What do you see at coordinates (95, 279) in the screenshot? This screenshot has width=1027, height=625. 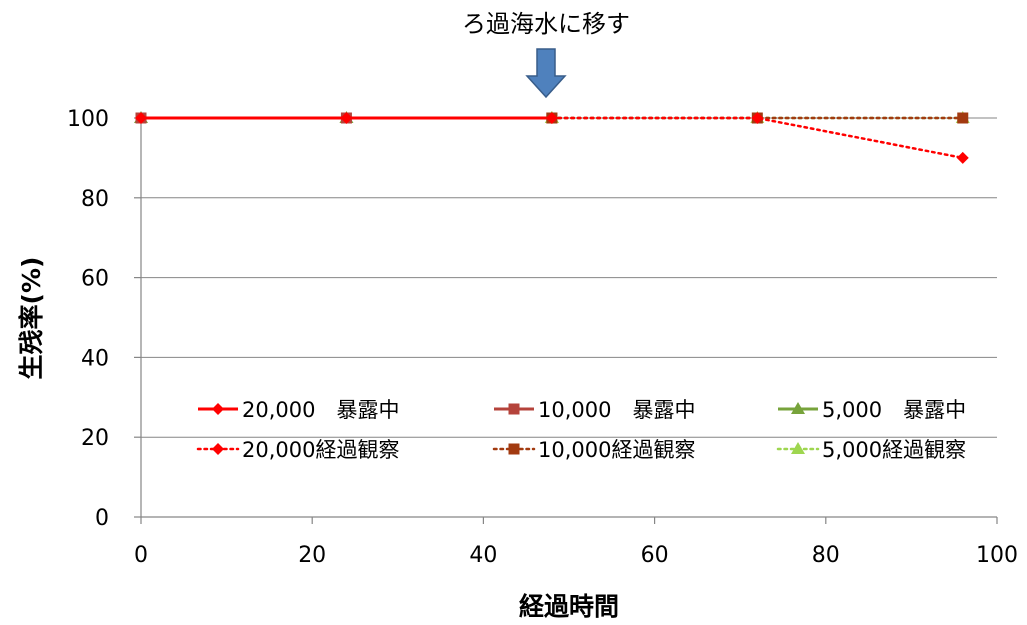 I see `y-tick-label: 60` at bounding box center [95, 279].